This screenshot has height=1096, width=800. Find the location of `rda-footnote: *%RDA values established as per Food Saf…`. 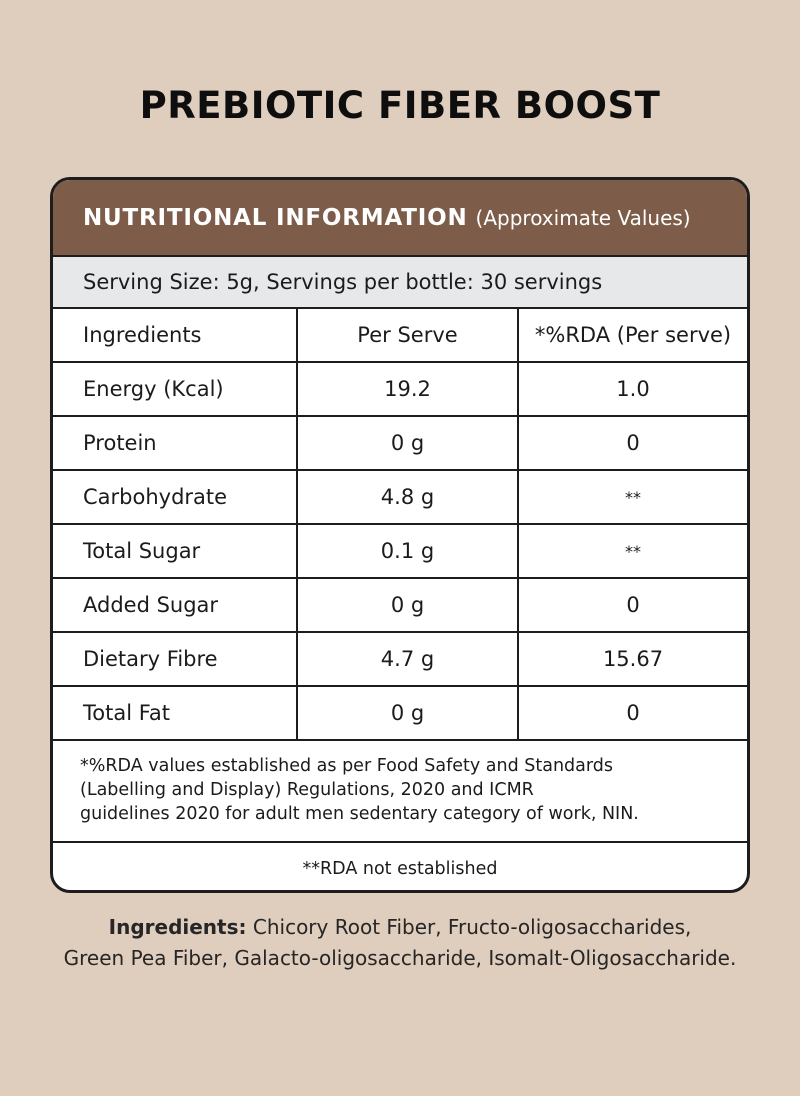

rda-footnote: *%RDA values established as per Food Saf… is located at coordinates (400, 792).